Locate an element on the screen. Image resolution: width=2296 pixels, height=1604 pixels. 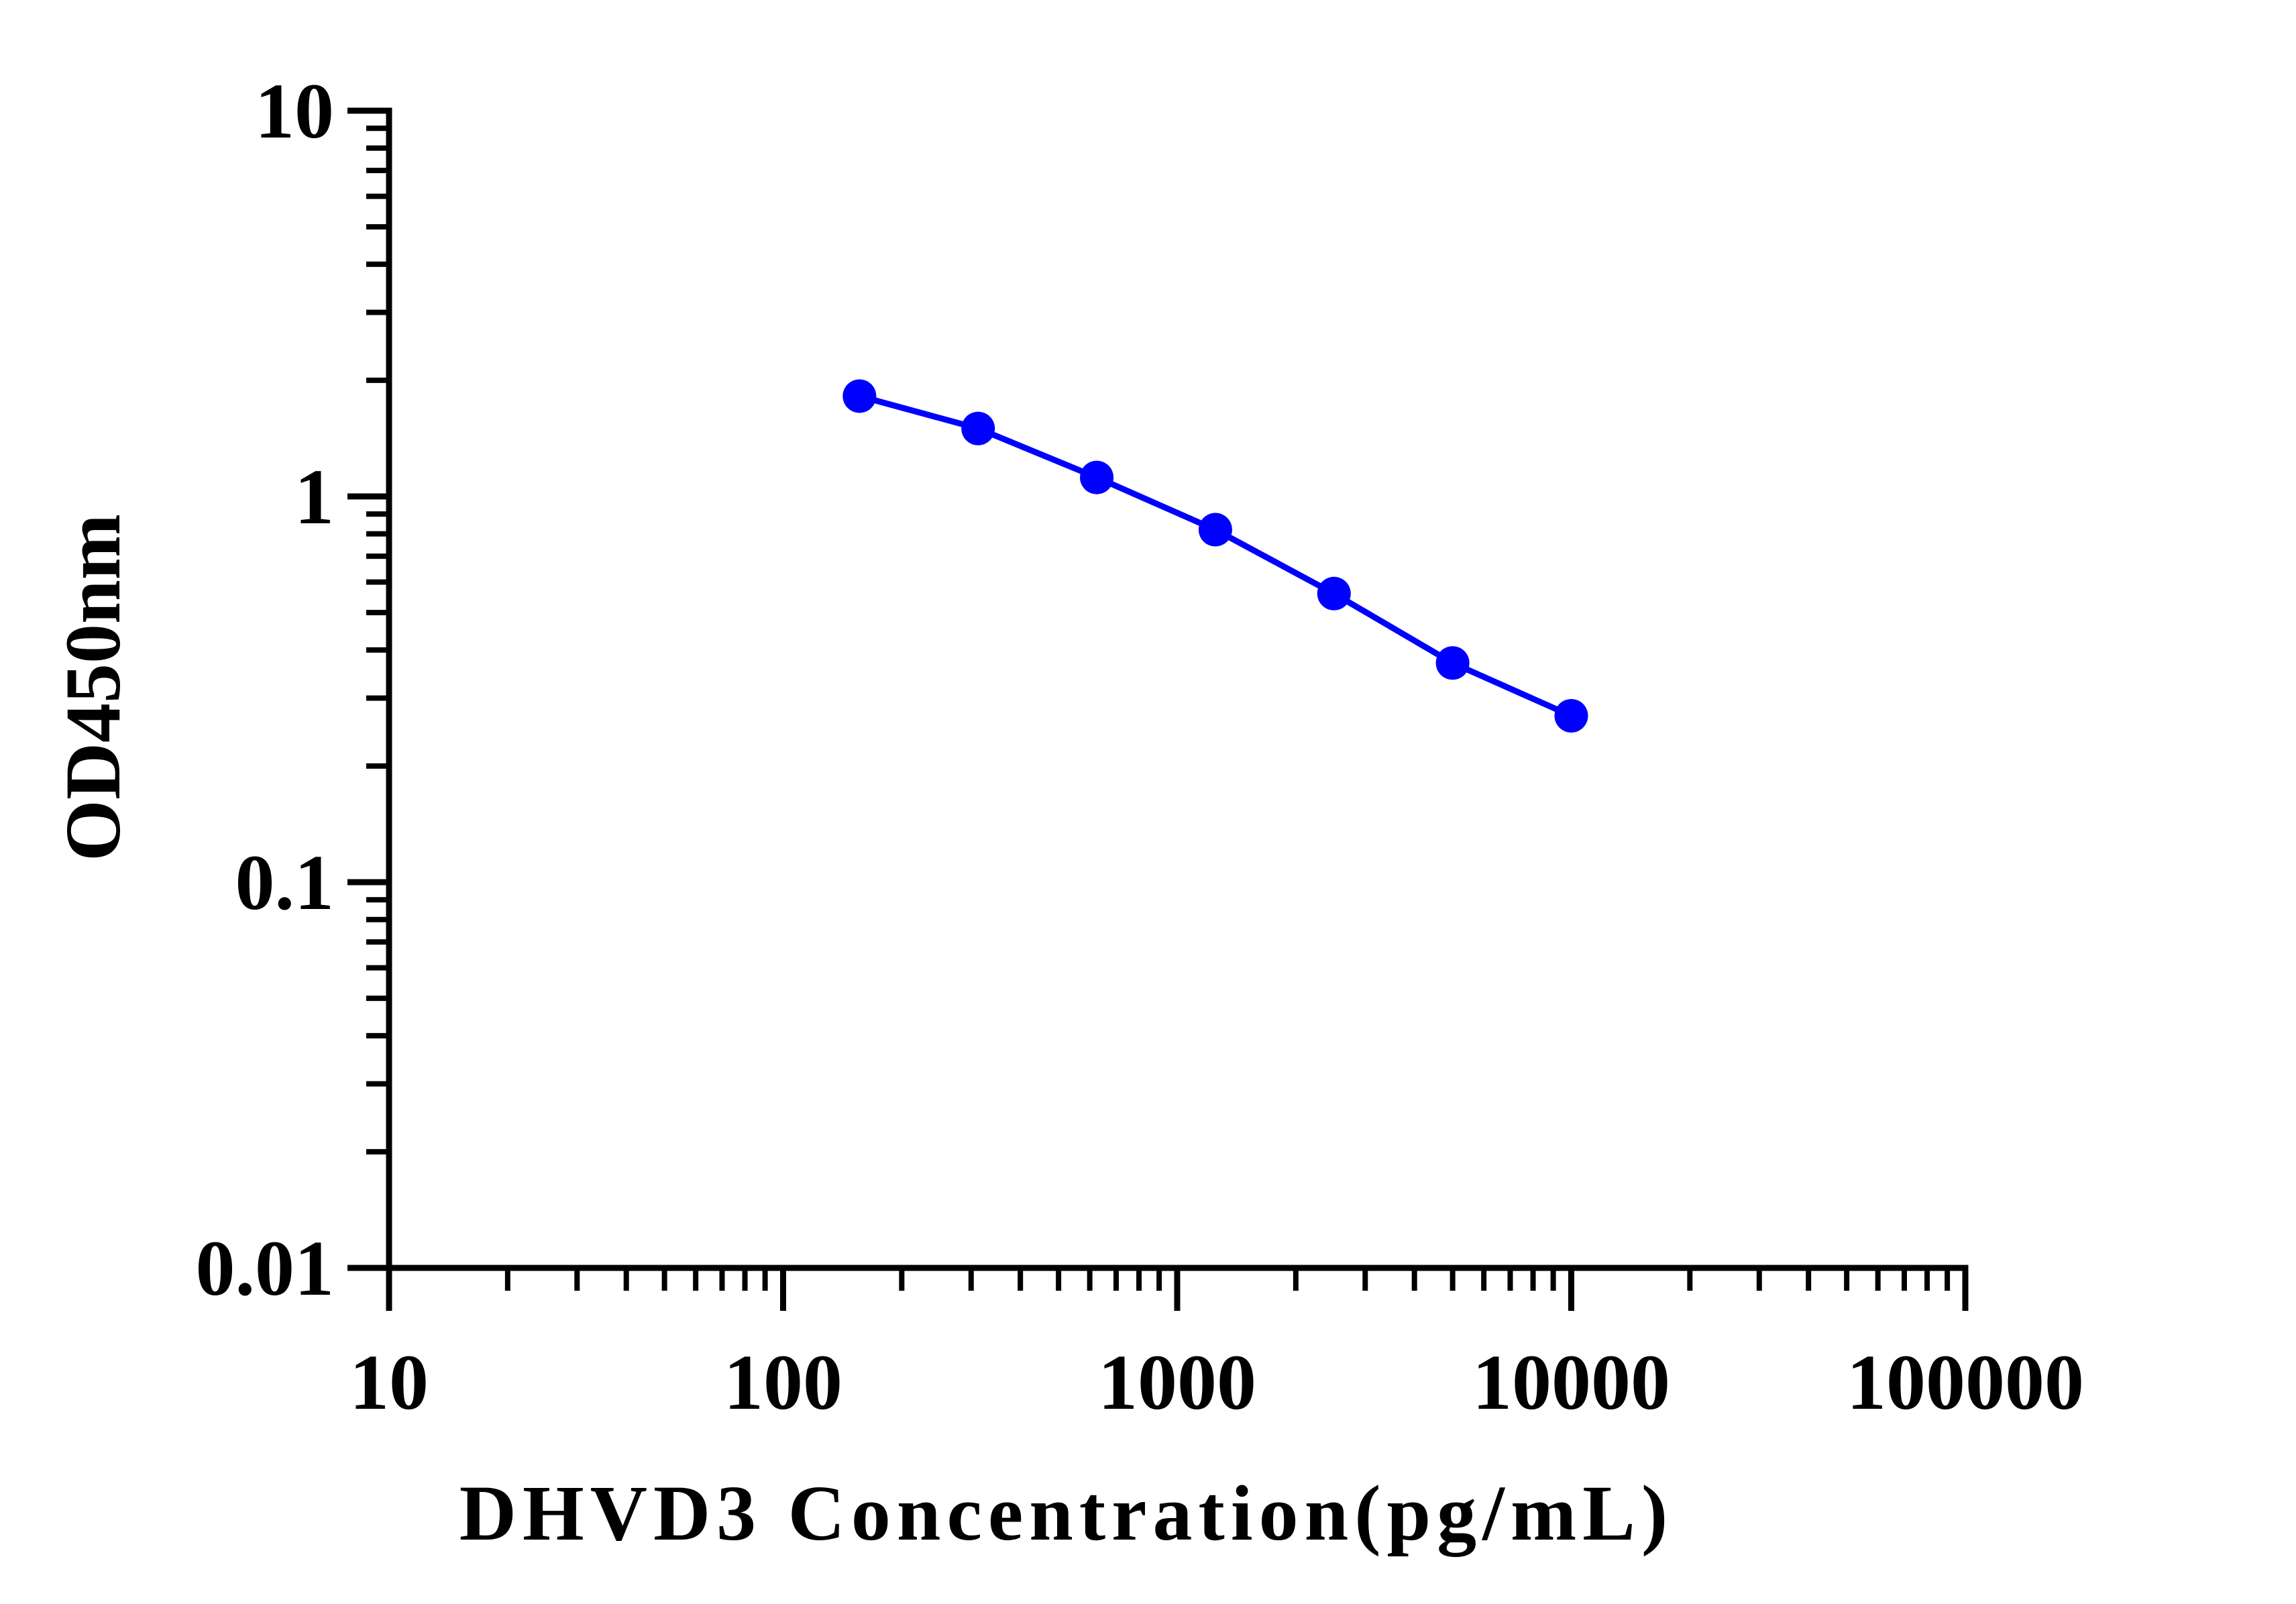
x-axis-title: DHVD3 Concentration(pg/mL) is located at coordinates (1066, 1513).